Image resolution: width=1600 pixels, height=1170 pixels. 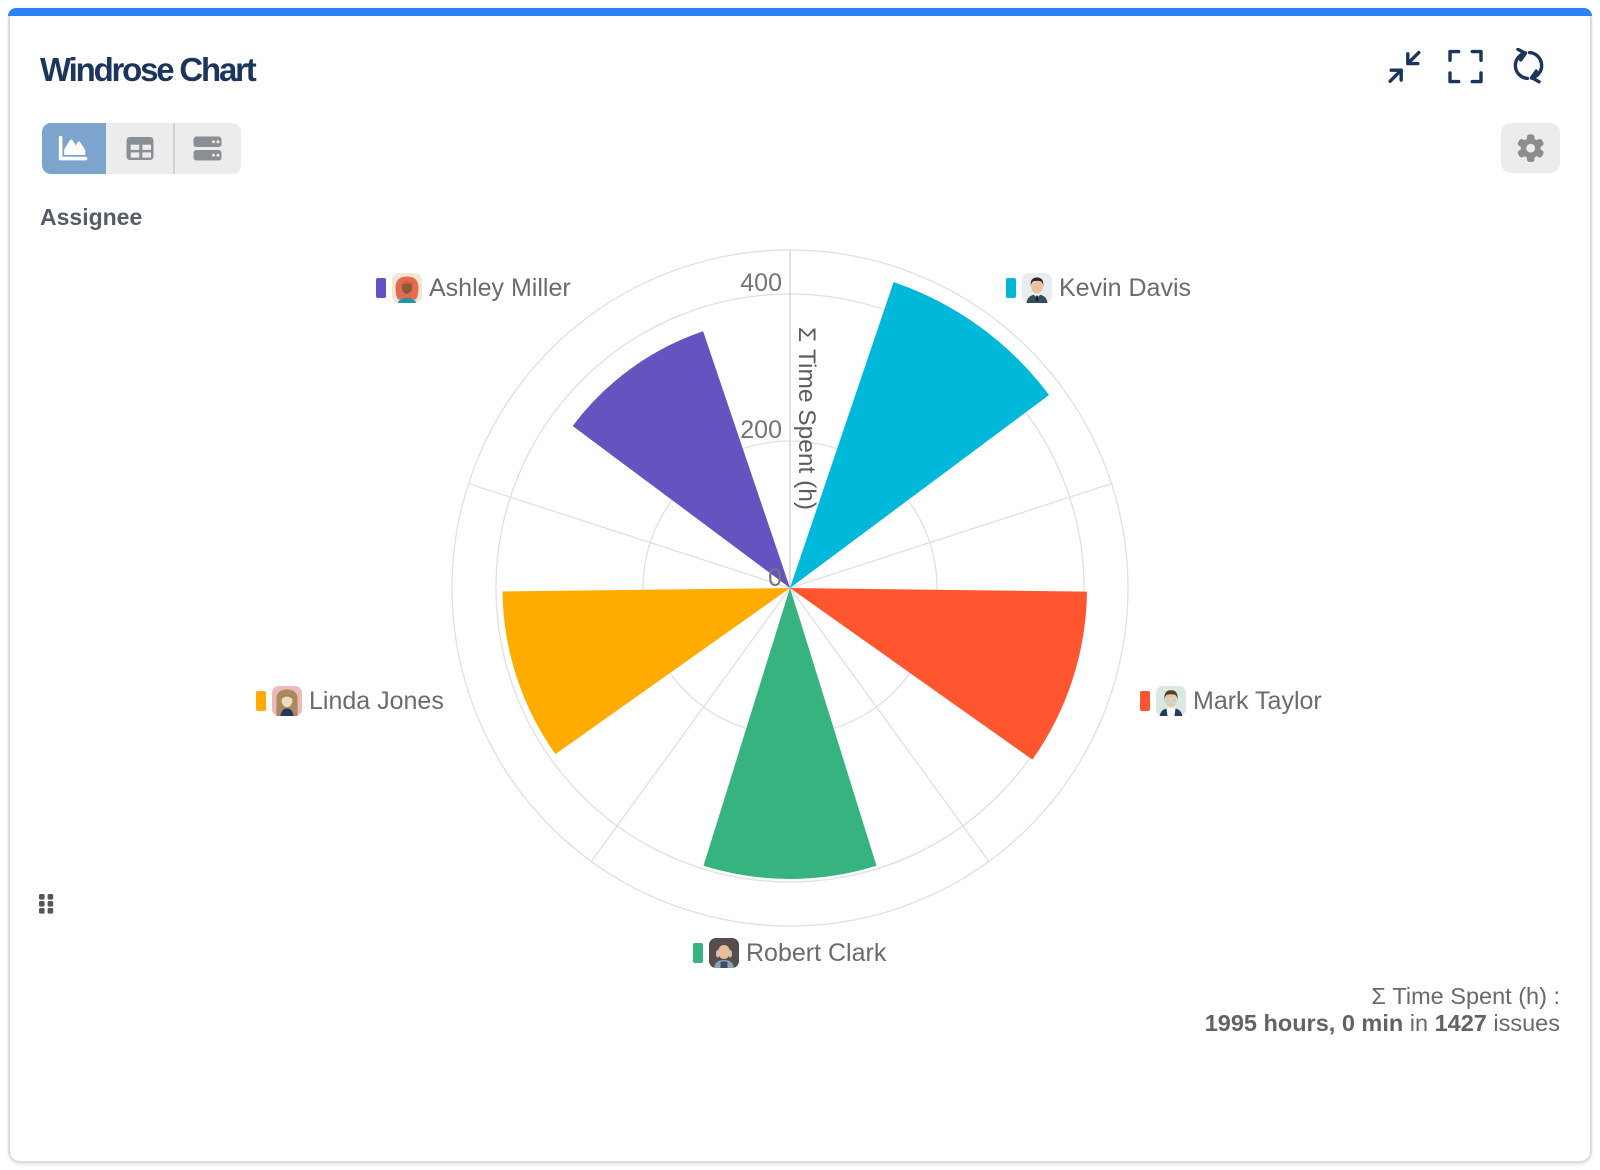 I want to click on svg-text: Σ Time Spent (h), so click(x=806, y=418).